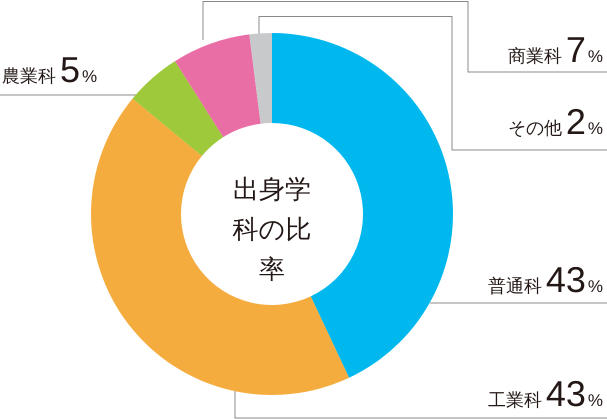 This screenshot has height=419, width=607. Describe the element at coordinates (29, 76) in the screenshot. I see `slice-label: 農業科` at that location.